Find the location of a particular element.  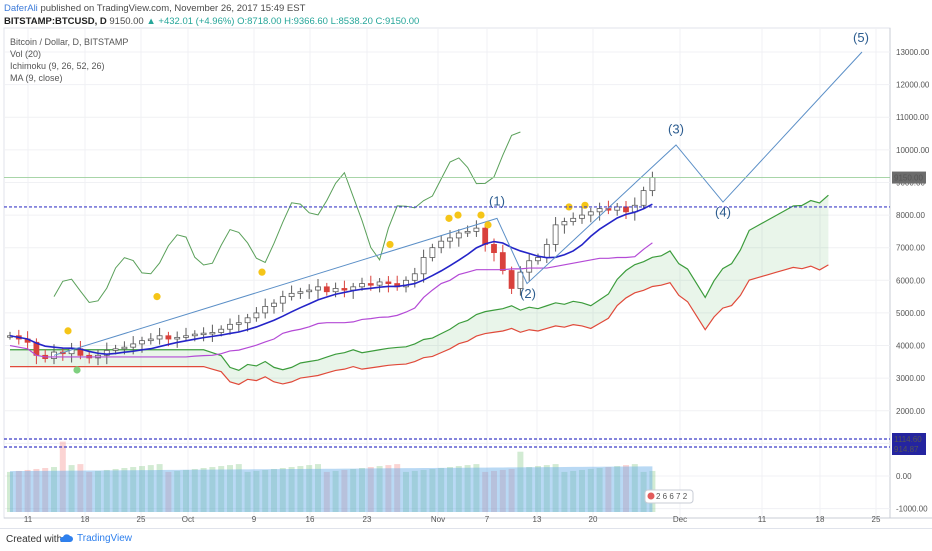

price-tick-label: 11000.00 is located at coordinates (912, 117).